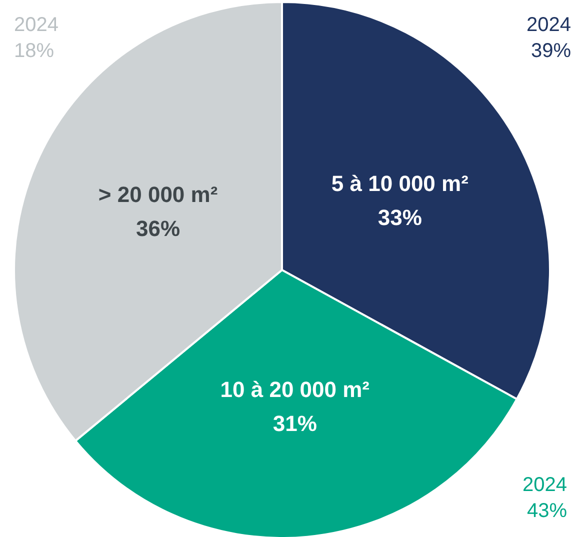 This screenshot has height=537, width=577. I want to click on slice-label: 5 à 10 000 m², so click(399, 183).